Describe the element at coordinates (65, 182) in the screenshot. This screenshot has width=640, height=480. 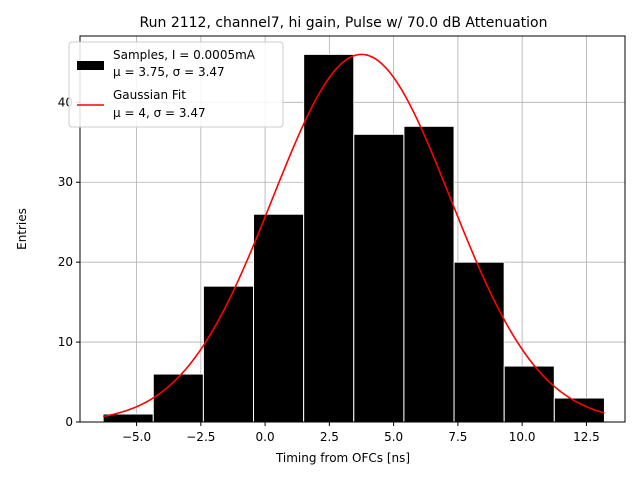
I see `y-tick-label-3: 30` at that location.